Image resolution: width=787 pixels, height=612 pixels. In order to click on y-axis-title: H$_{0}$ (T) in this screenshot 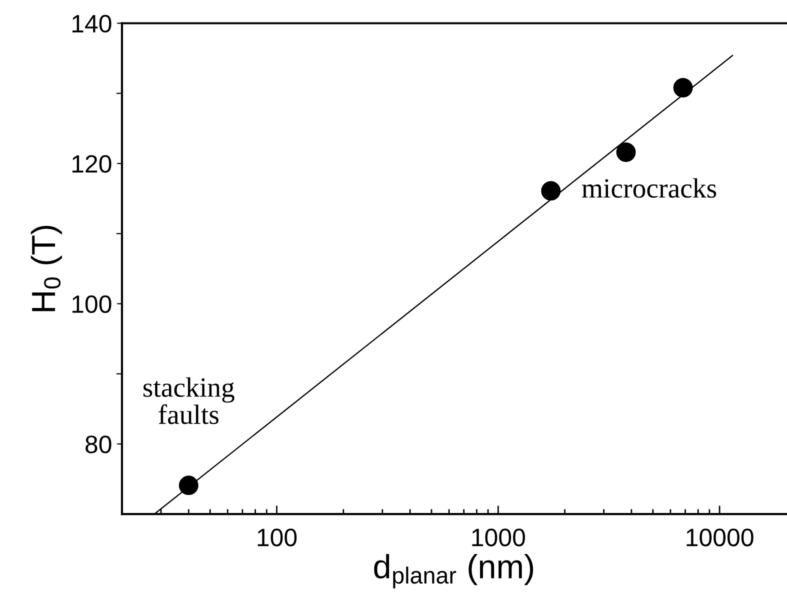, I will do `click(46, 269)`.